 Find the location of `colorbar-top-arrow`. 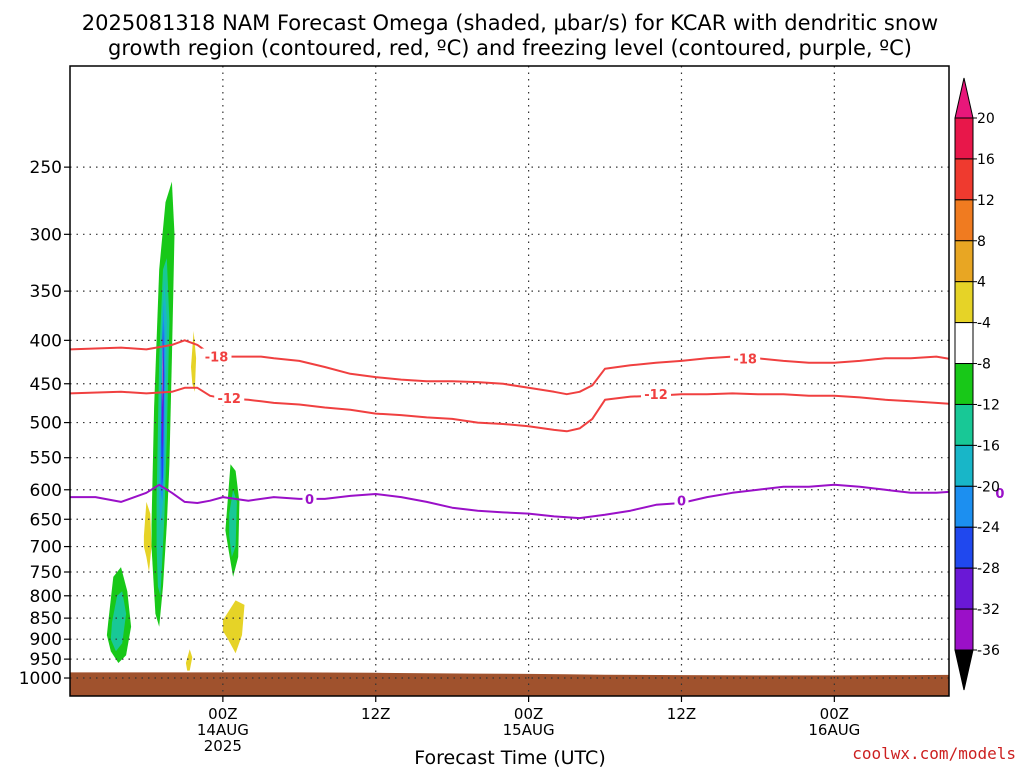

colorbar-top-arrow is located at coordinates (964, 98).